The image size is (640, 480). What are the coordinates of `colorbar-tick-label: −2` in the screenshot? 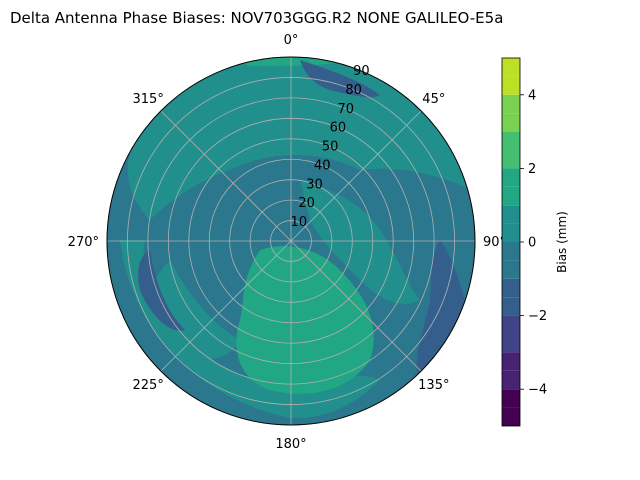 It's located at (537, 316).